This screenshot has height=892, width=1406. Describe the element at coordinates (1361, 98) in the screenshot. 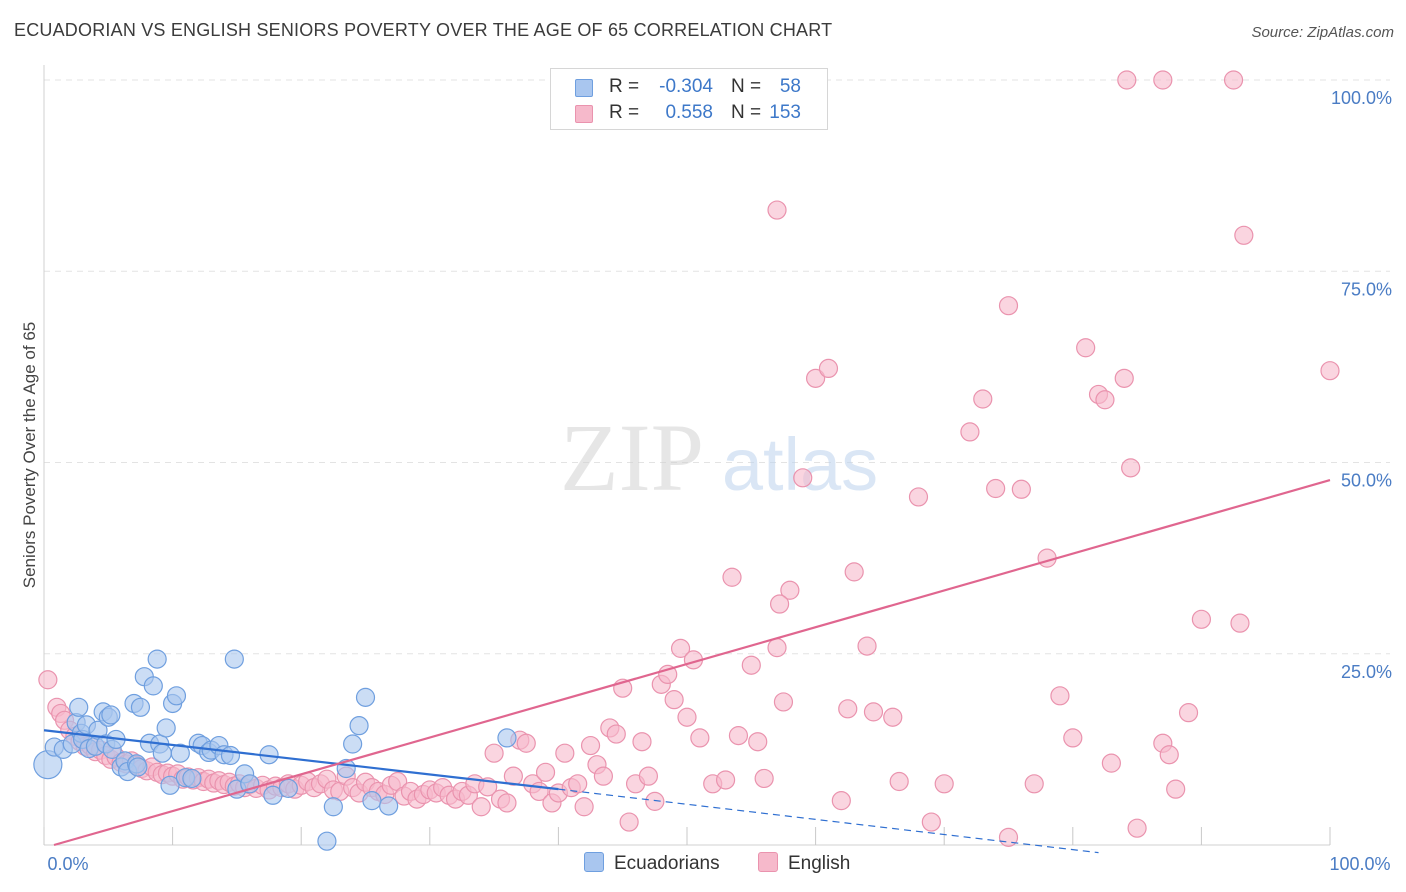

I see `y-tick-label: 100.0%` at that location.